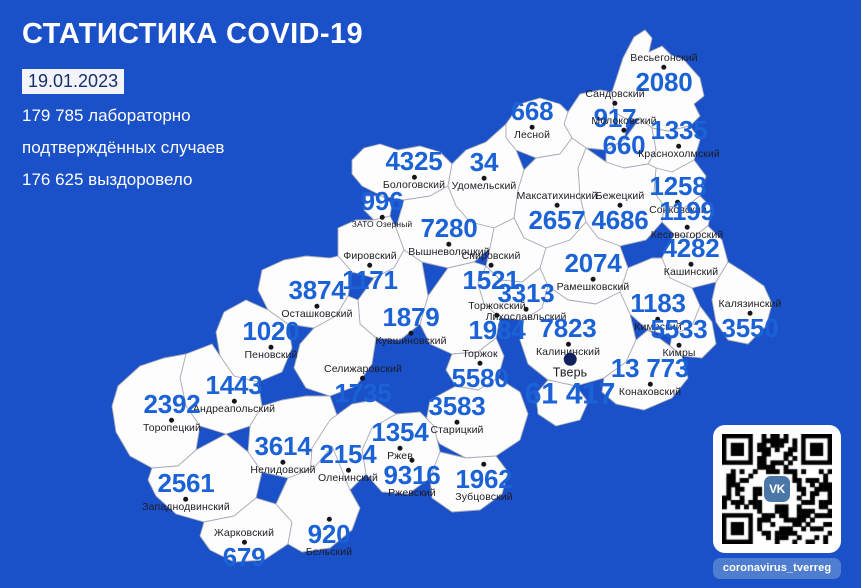  Describe the element at coordinates (658, 302) in the screenshot. I see `district-case-count: 1183` at that location.